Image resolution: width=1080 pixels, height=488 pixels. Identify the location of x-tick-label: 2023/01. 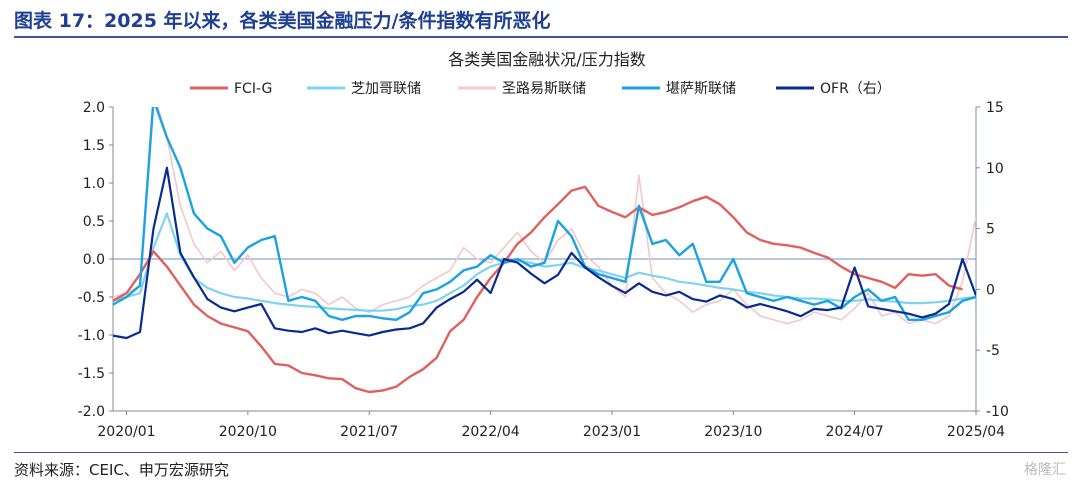
(612, 432).